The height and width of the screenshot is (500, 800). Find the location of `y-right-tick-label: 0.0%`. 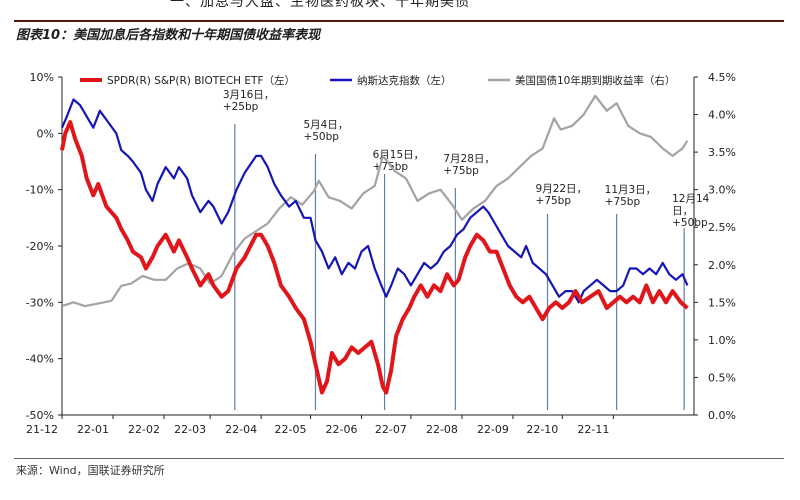

y-right-tick-label: 0.0% is located at coordinates (722, 415).